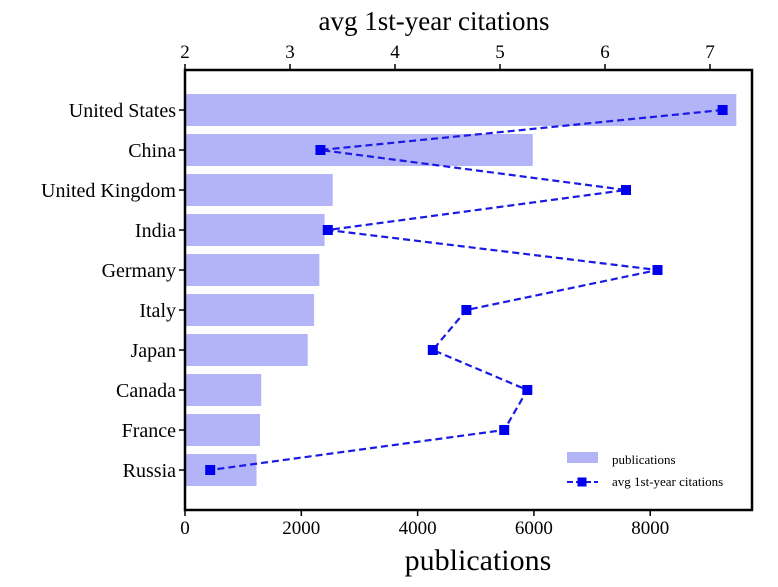 The height and width of the screenshot is (587, 778). I want to click on top-tick-label-7: 7, so click(710, 52).